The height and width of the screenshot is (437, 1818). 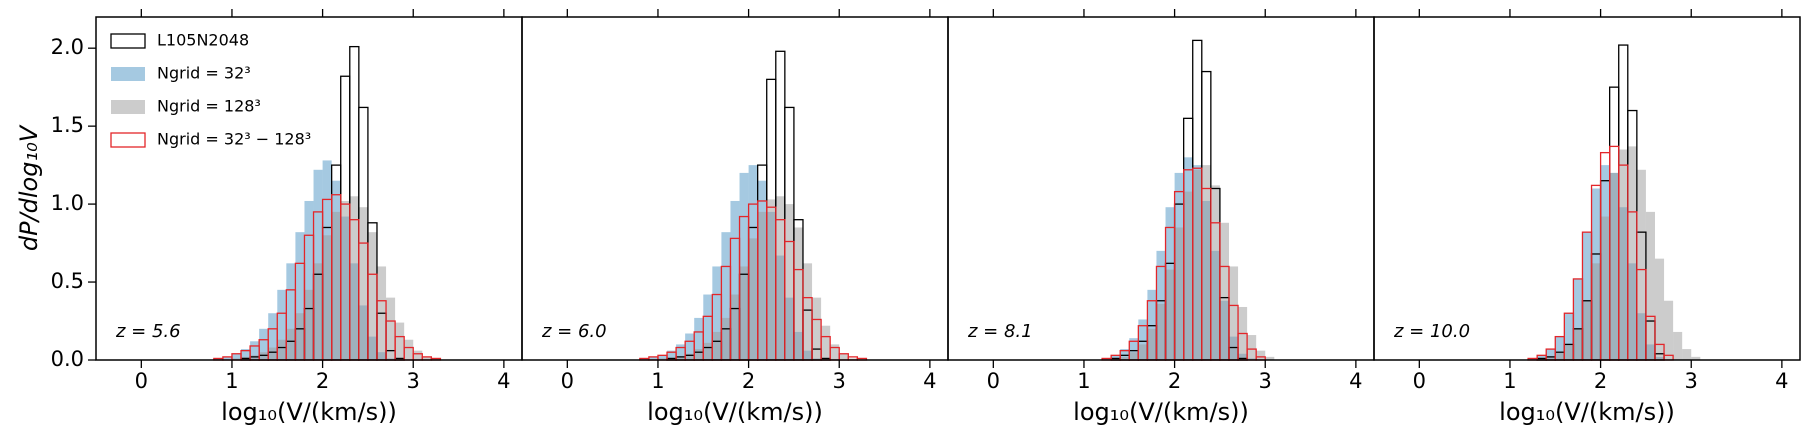 I want to click on legend-label: Ngrid = 128³, so click(x=209, y=106).